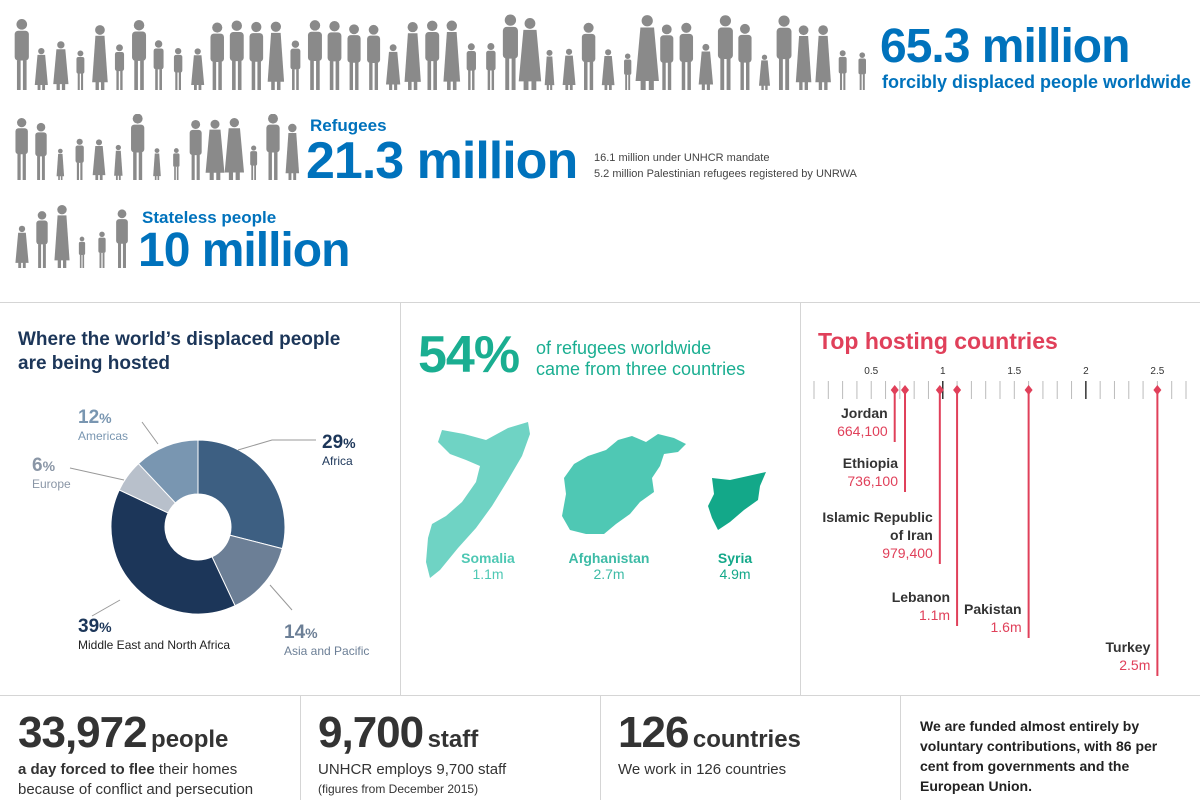 The height and width of the screenshot is (800, 1200). I want to click on host-value-5: 1.6m, so click(1005, 627).